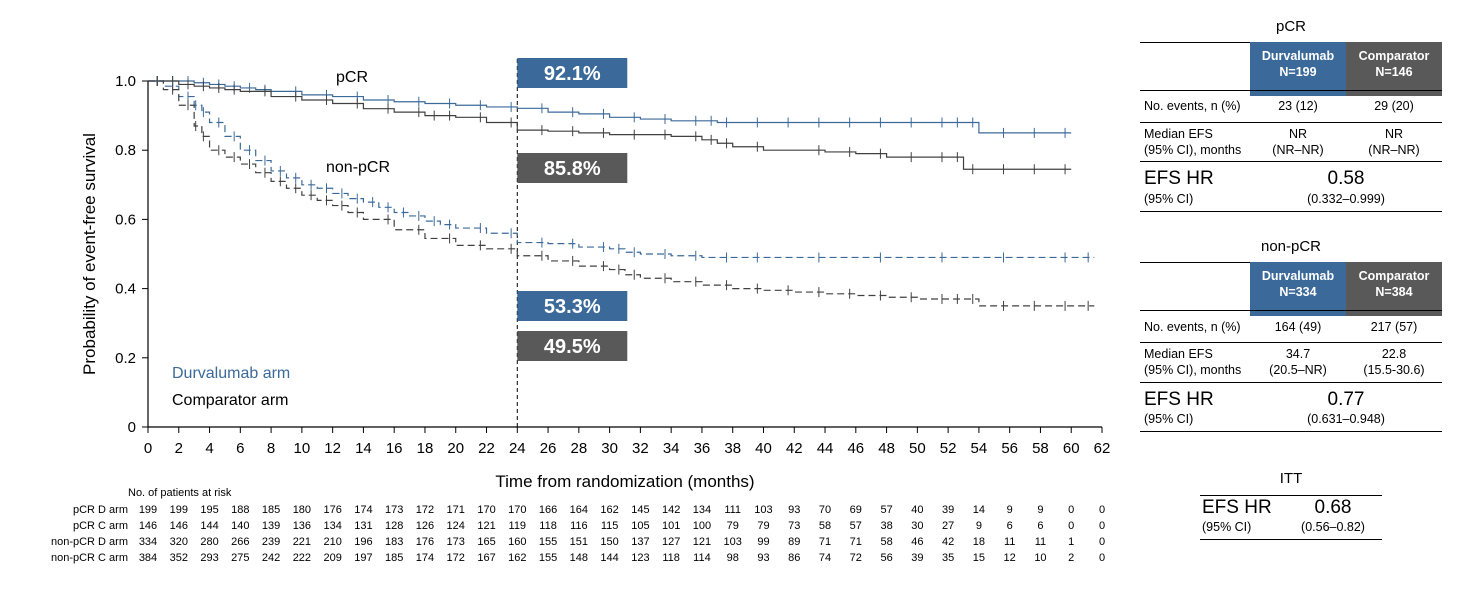 The width and height of the screenshot is (1460, 592). What do you see at coordinates (1009, 542) in the screenshot?
I see `at-risk-count: 11` at bounding box center [1009, 542].